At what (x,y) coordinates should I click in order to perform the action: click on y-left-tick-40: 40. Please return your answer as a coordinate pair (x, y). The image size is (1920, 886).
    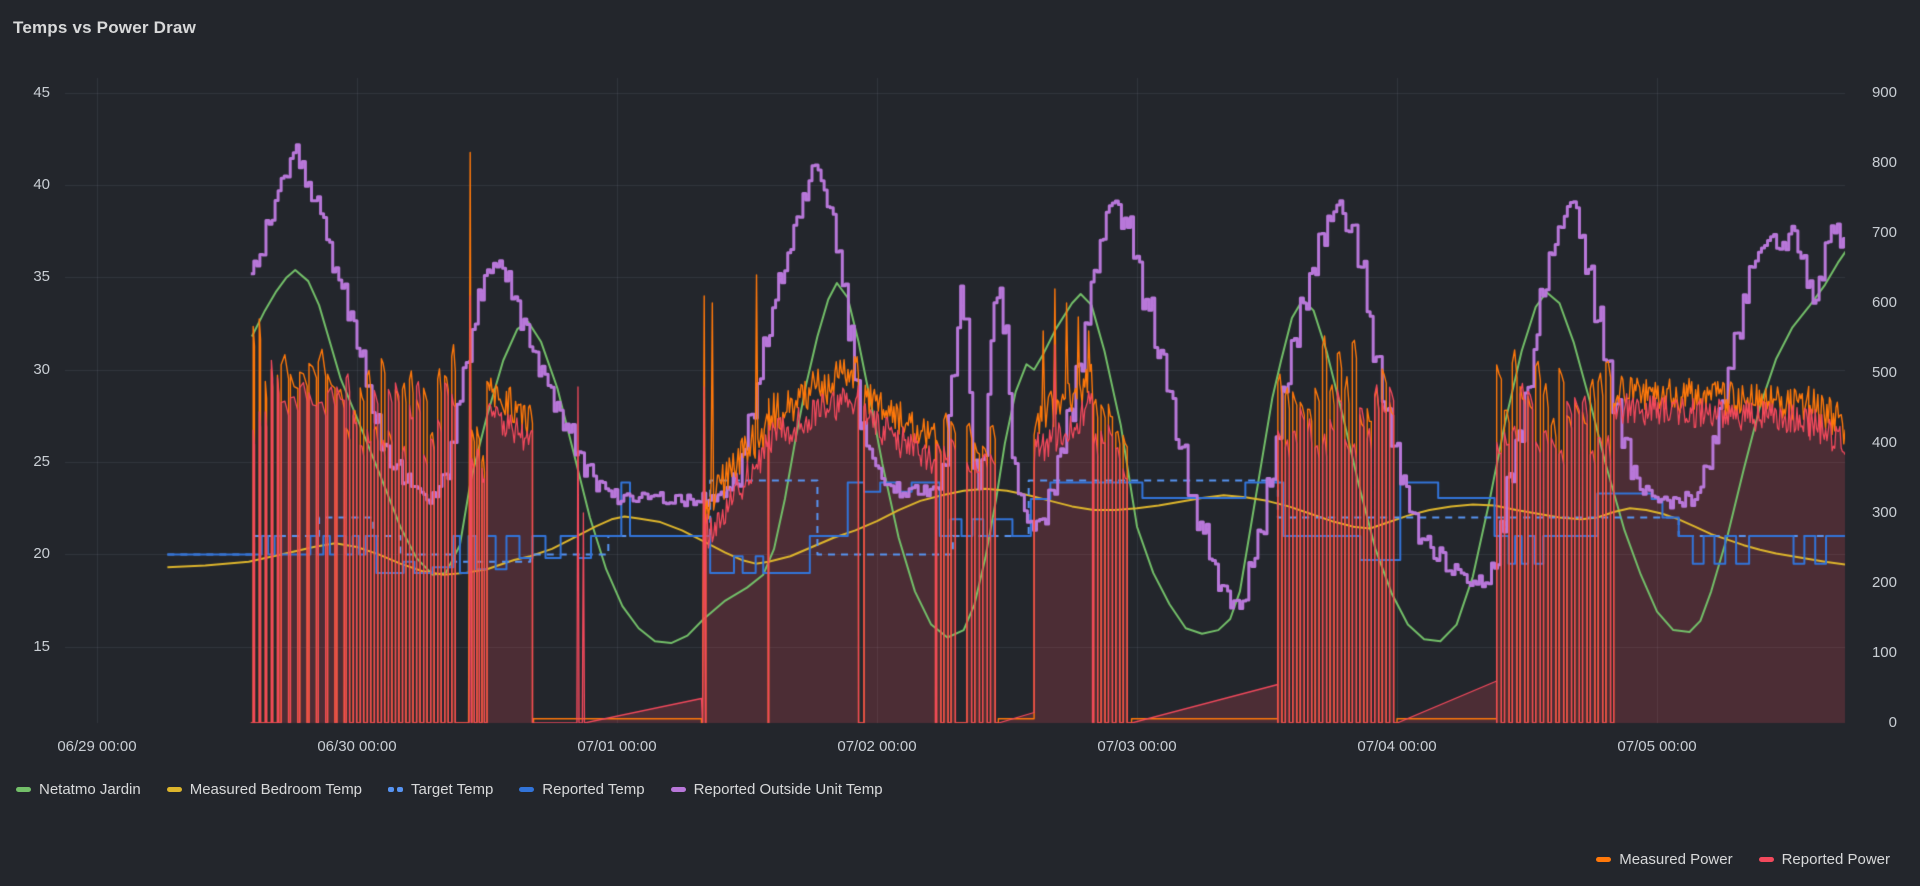
    Looking at the image, I should click on (41, 185).